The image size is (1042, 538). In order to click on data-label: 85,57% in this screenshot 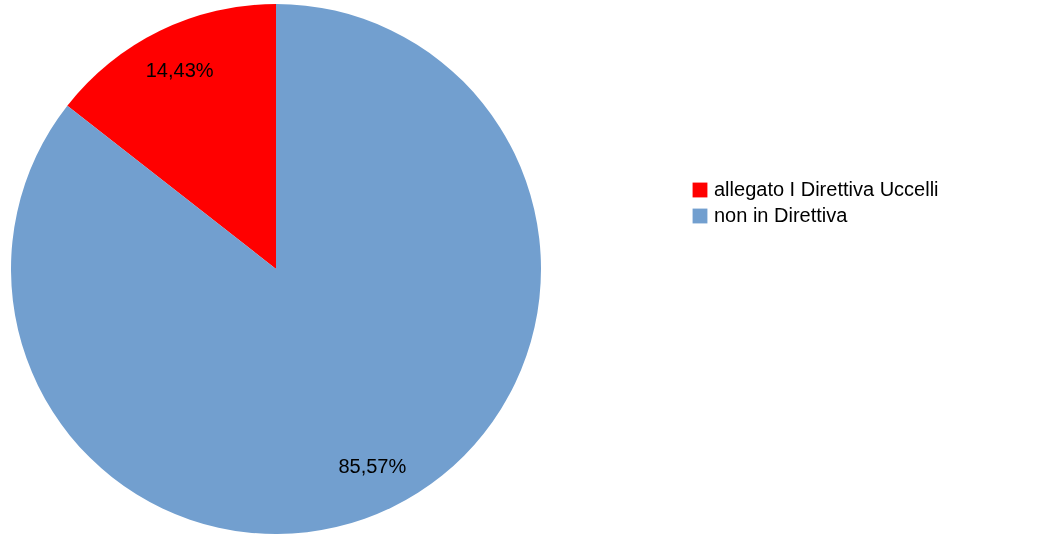, I will do `click(372, 465)`.